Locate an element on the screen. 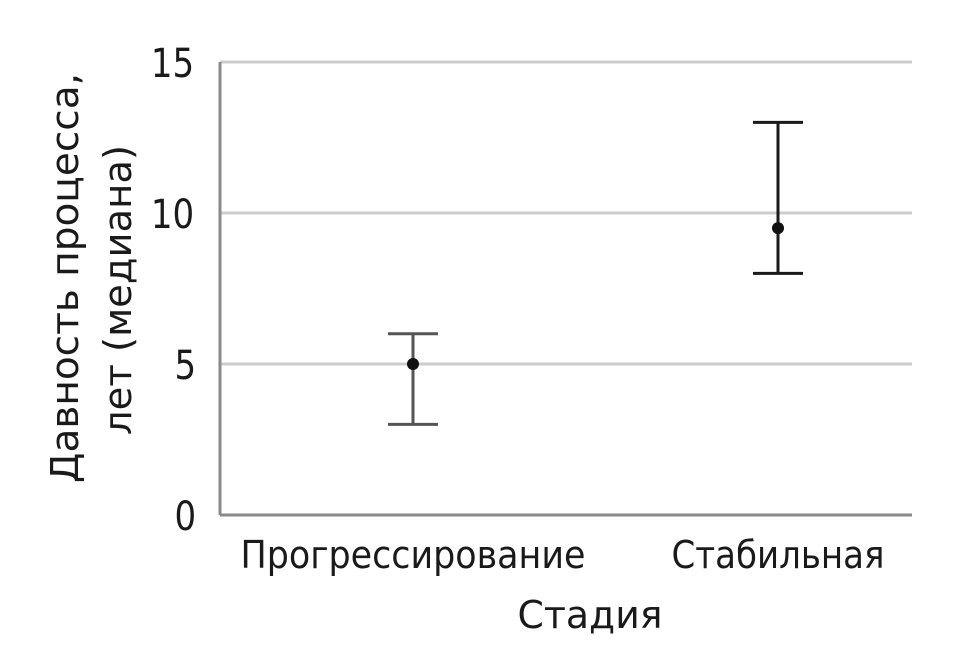  y-axis-title-line-1: Давность процесса, is located at coordinates (65, 278).